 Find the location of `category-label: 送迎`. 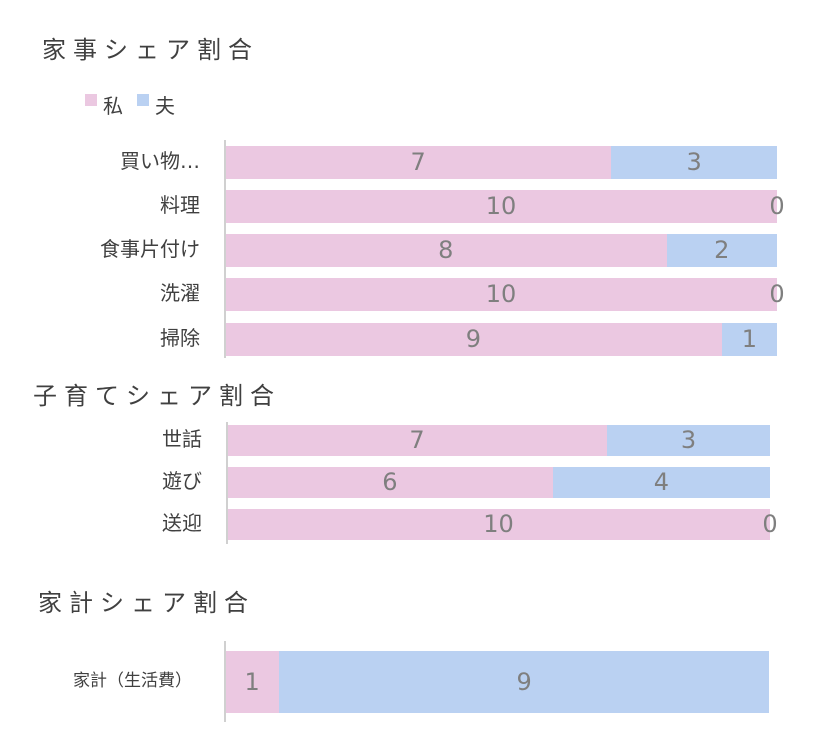

category-label: 送迎 is located at coordinates (182, 523).